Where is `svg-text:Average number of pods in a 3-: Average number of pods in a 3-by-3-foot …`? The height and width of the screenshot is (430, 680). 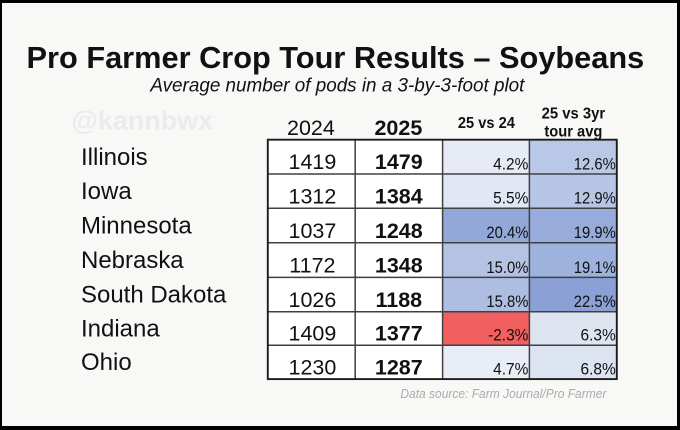 svg-text:Average number of pods in a 3-: Average number of pods in a 3-by-3-foot … is located at coordinates (337, 85).